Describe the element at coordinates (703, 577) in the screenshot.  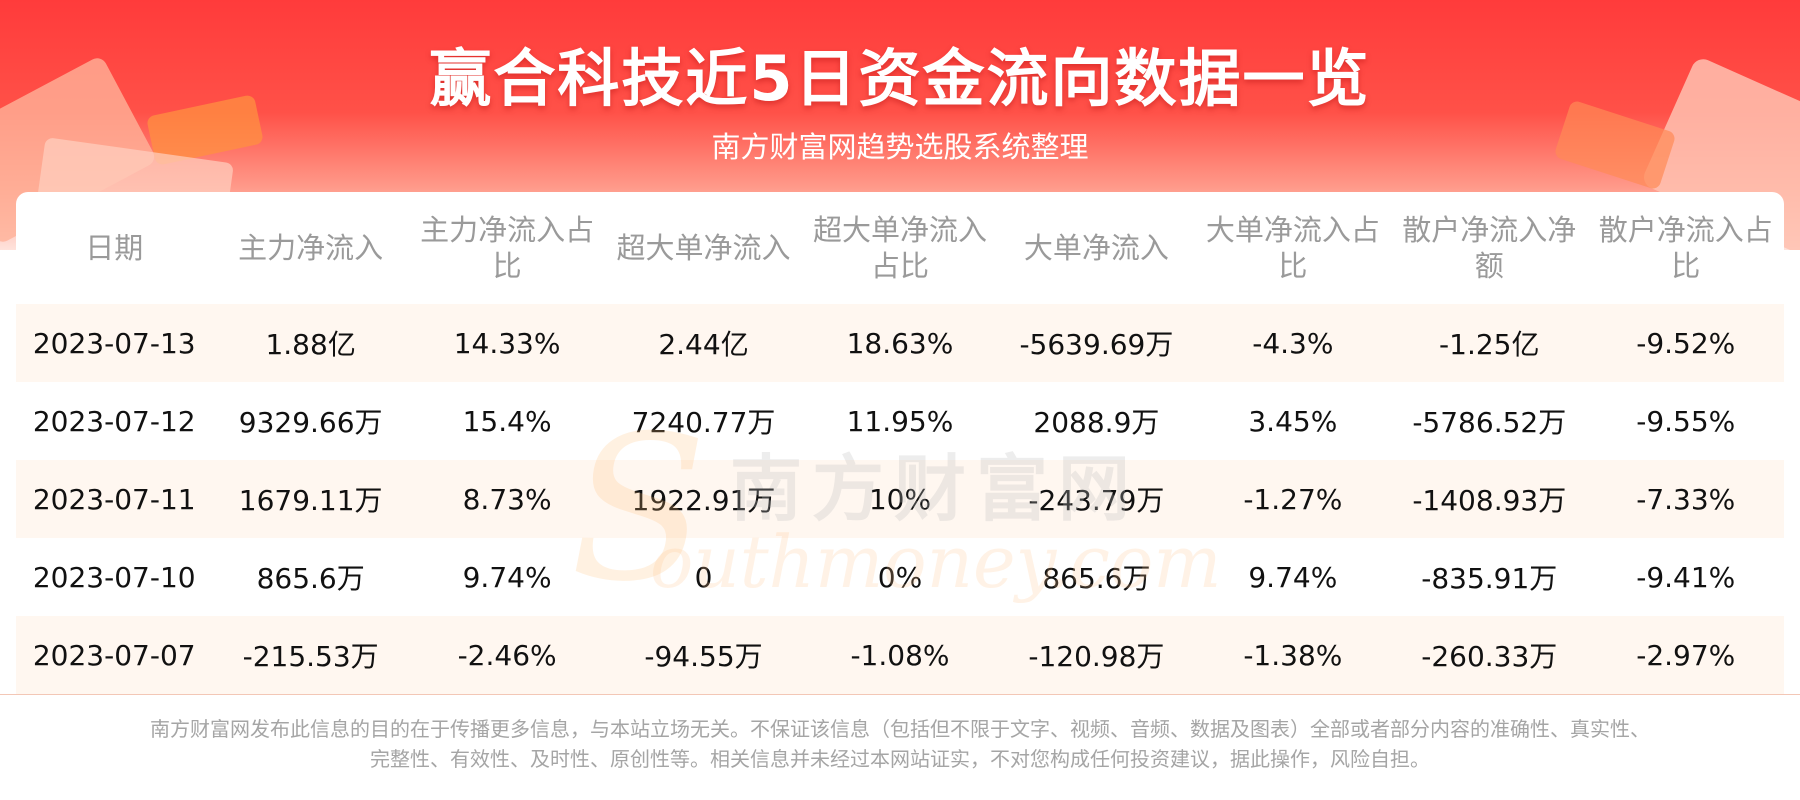
I see `cell-super-large-net-inflow: 0` at that location.